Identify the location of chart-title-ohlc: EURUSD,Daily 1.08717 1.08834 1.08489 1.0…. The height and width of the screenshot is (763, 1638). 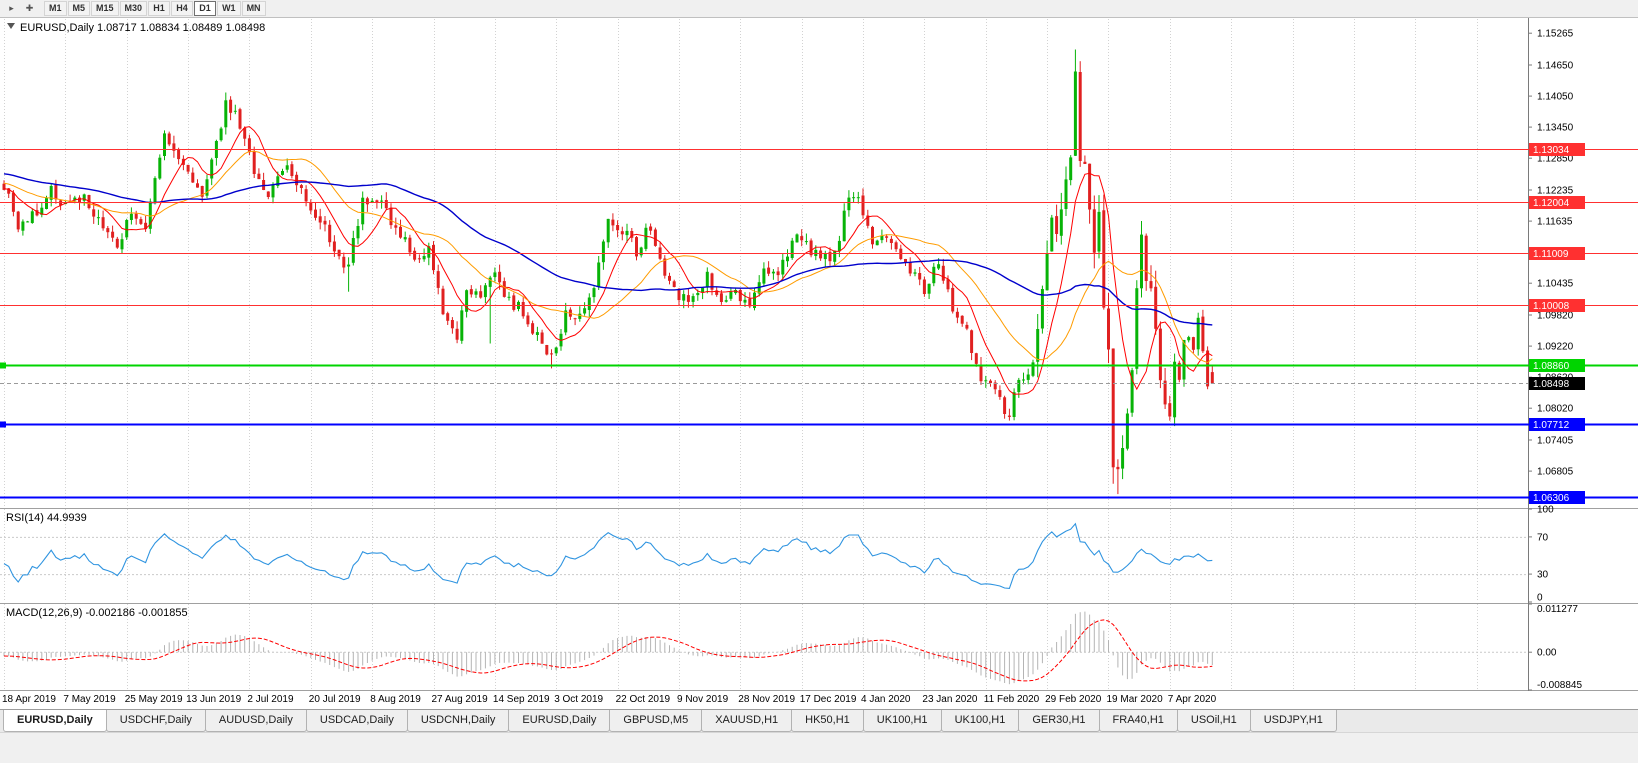
(142, 28).